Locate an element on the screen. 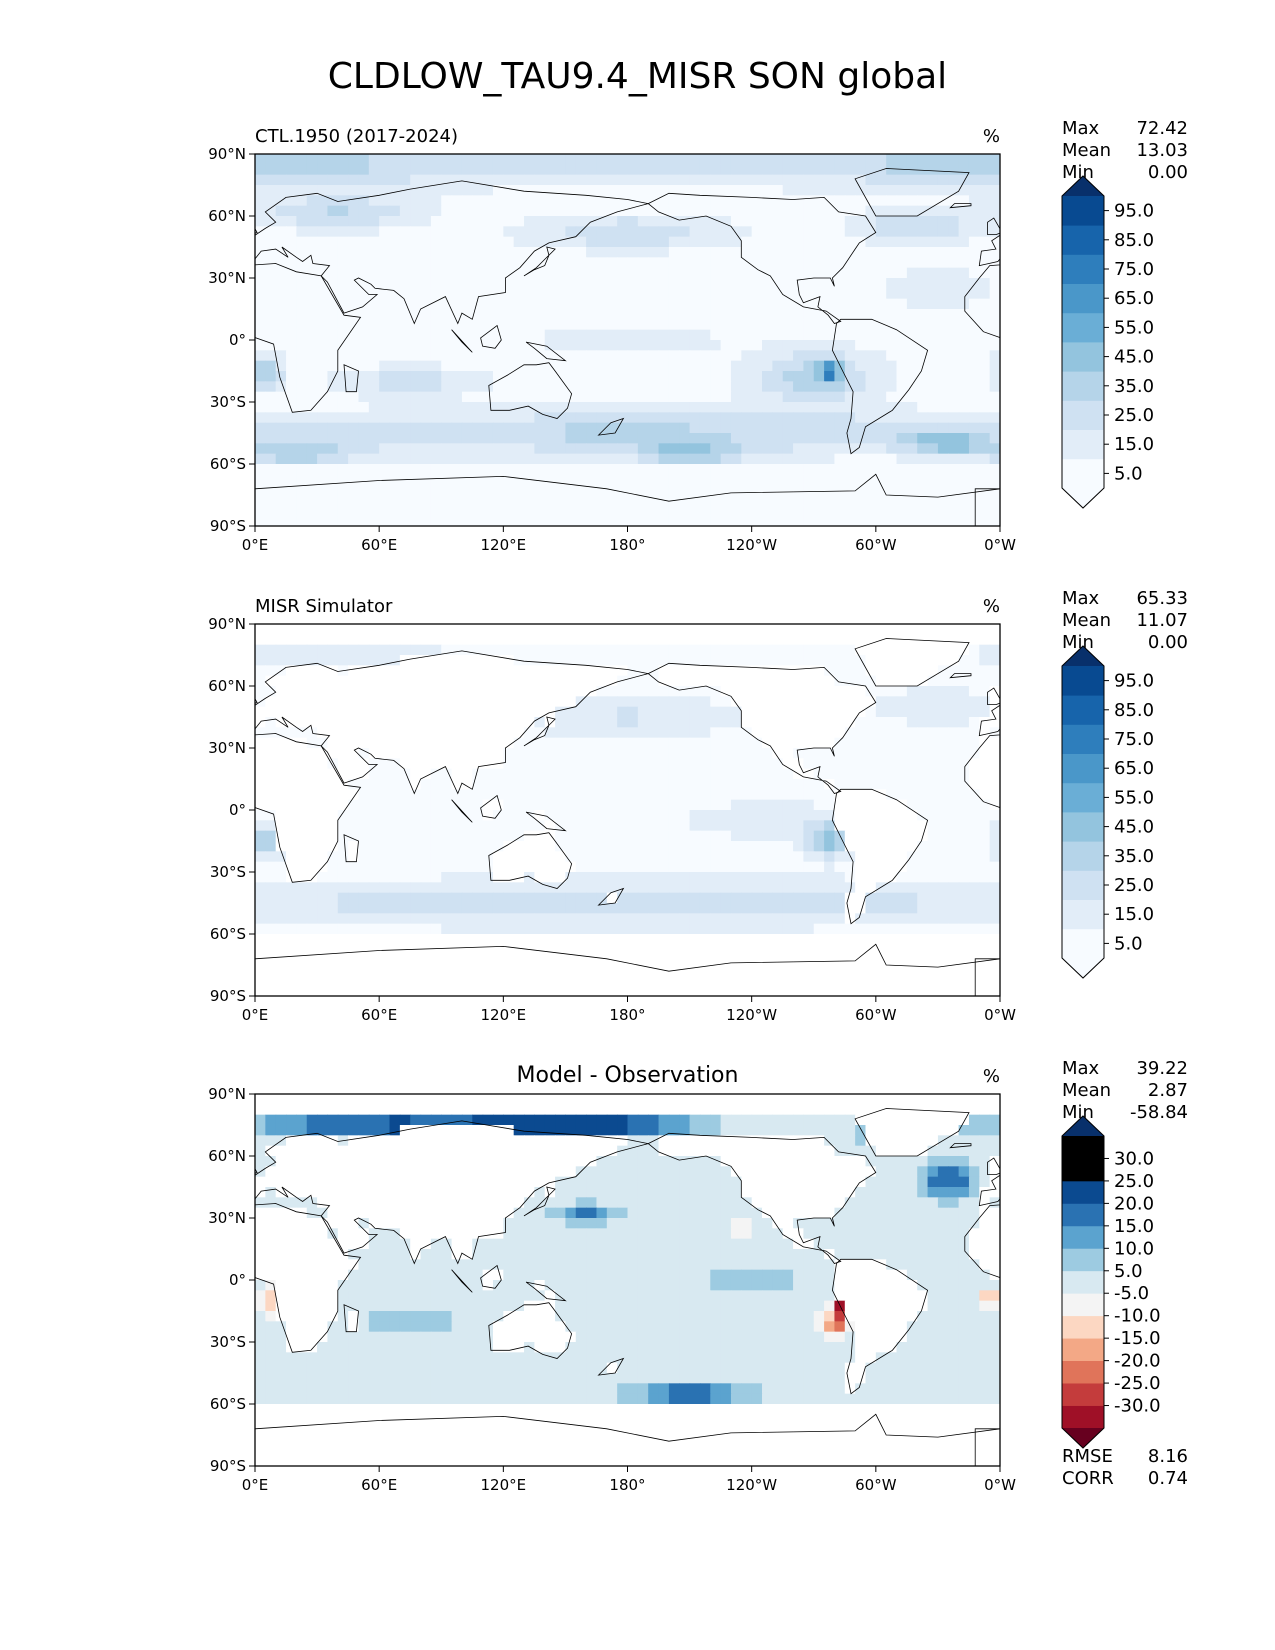  colorbar-tick-label: 45.0 is located at coordinates (1134, 357).